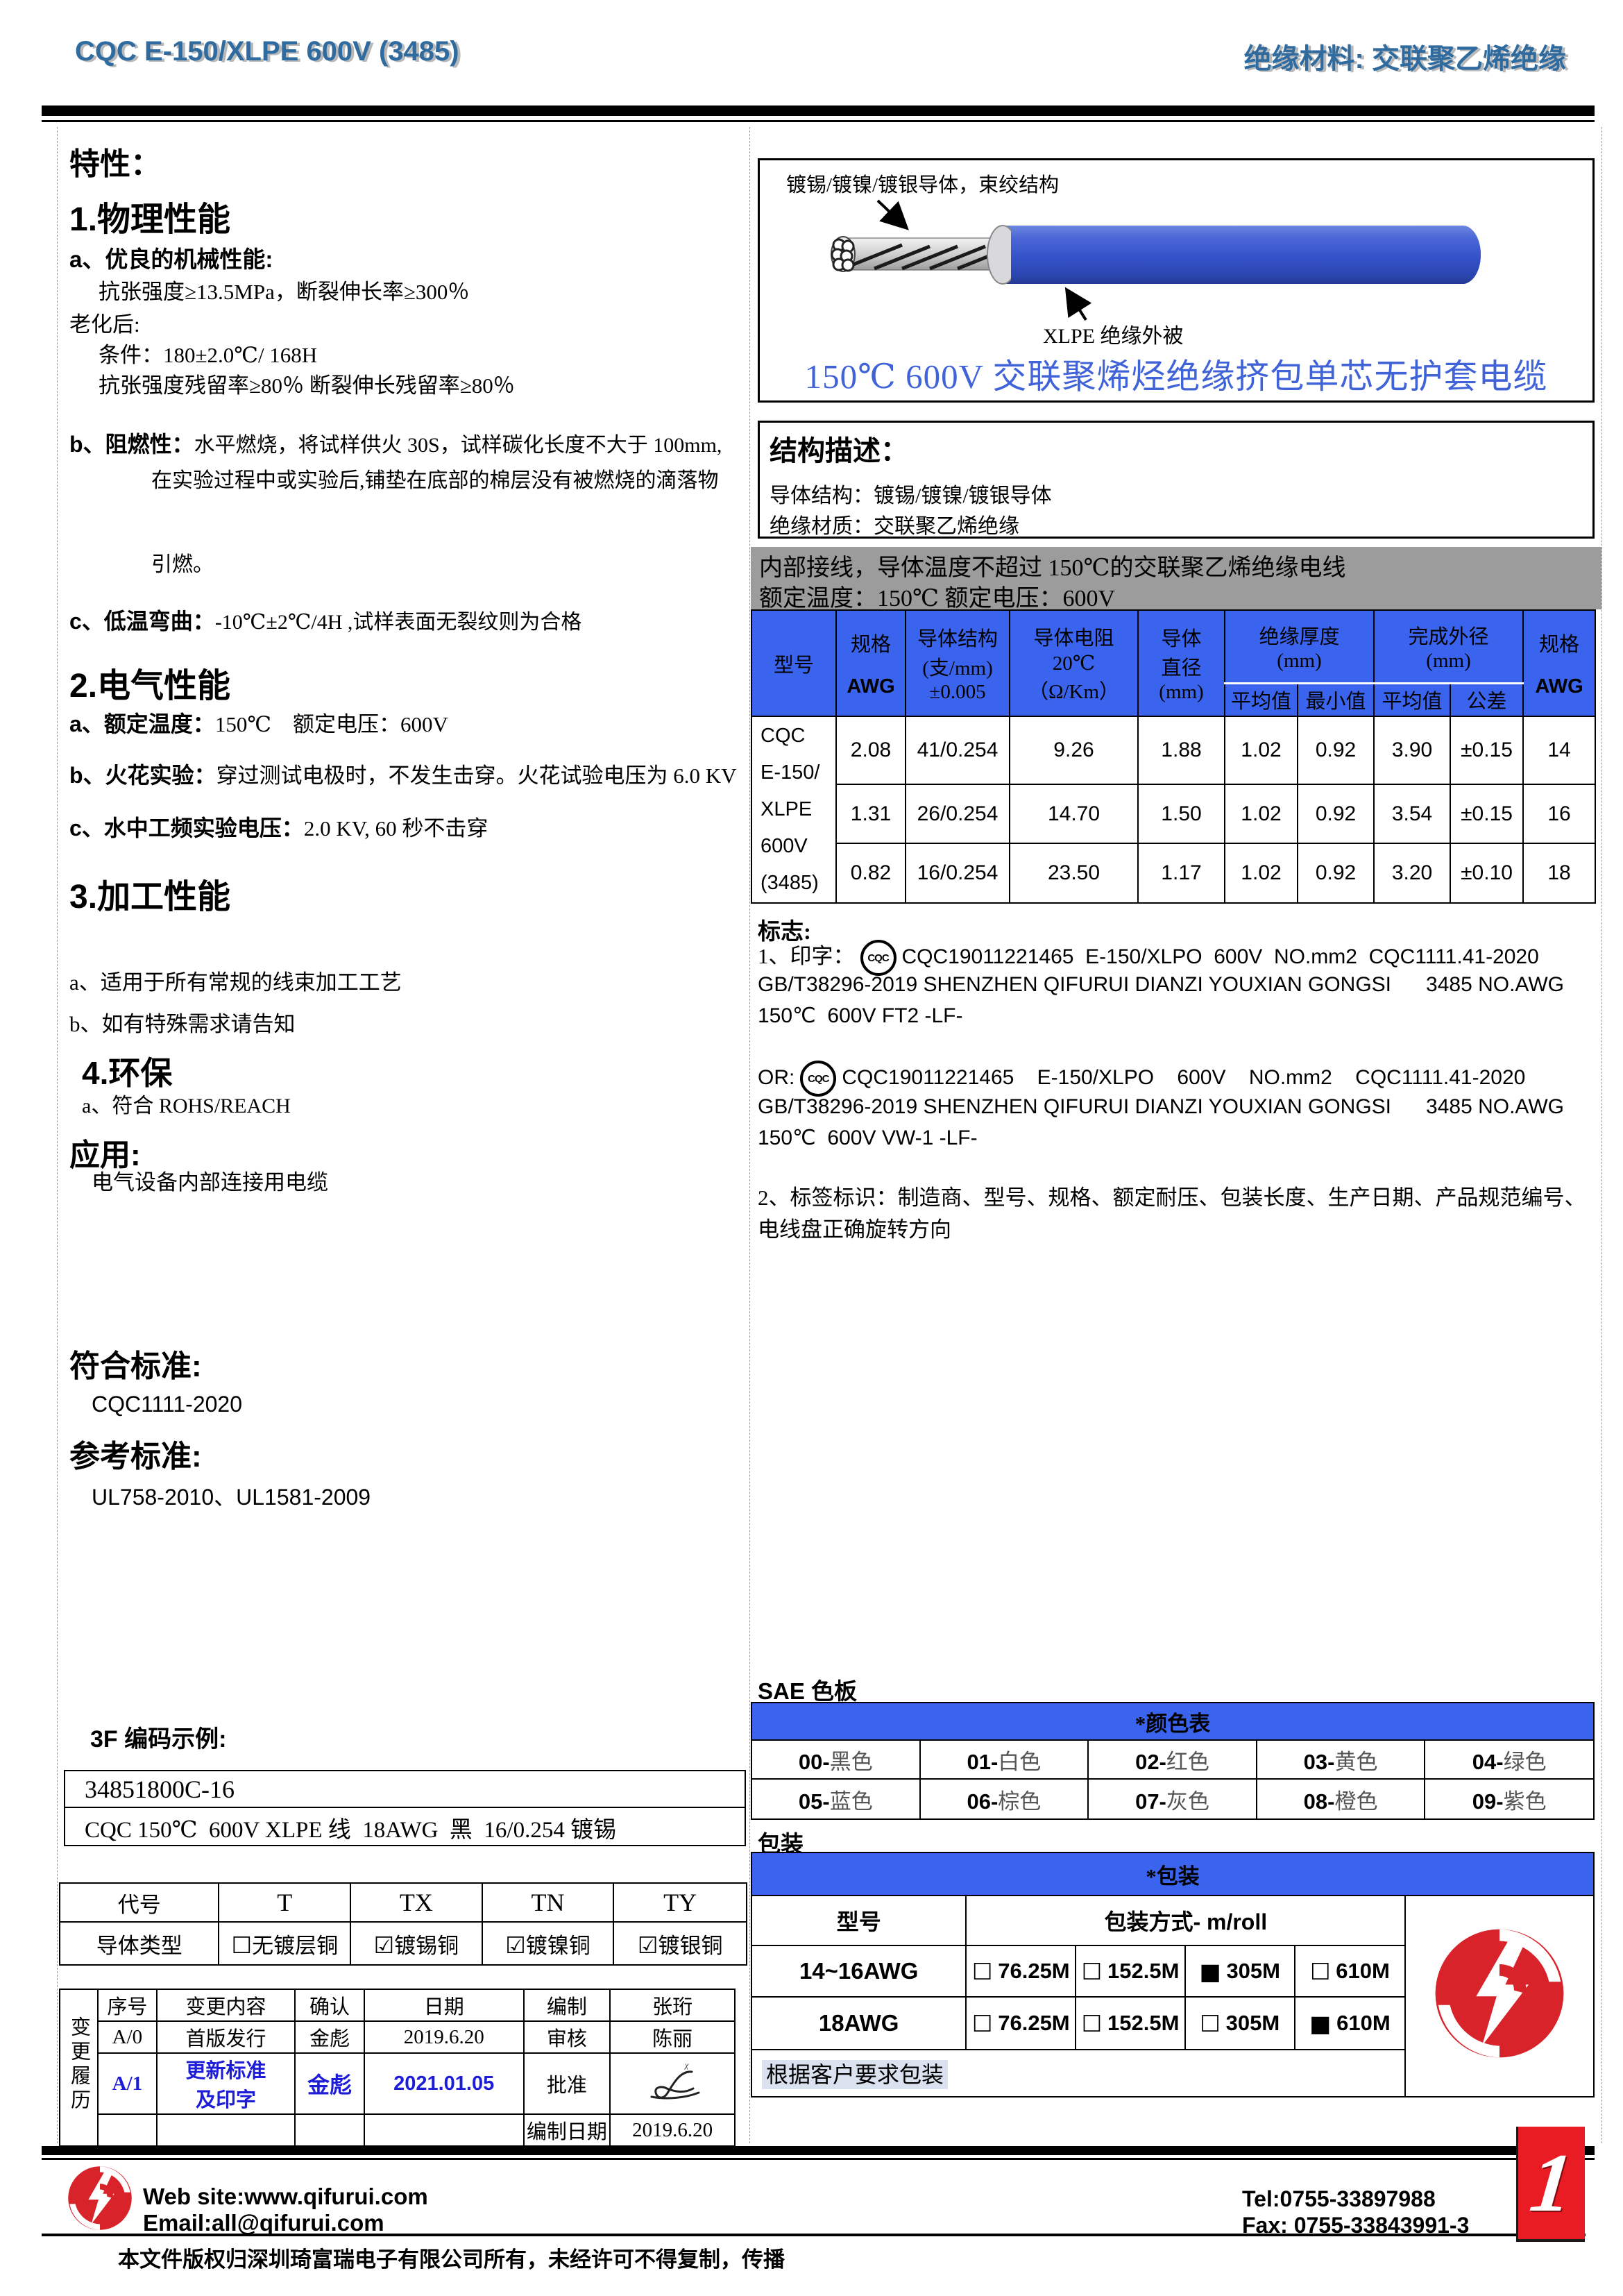 The height and width of the screenshot is (2296, 1623). I want to click on approval-signature: χ, so click(672, 2083).